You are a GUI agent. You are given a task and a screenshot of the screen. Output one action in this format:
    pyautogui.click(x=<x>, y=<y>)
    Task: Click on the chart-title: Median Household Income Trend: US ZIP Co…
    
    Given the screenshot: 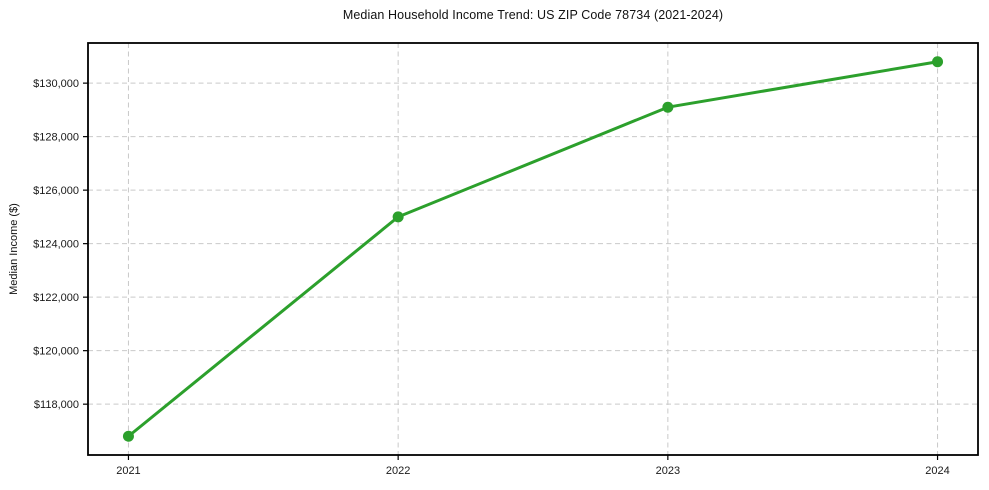 What is the action you would take?
    pyautogui.click(x=533, y=15)
    